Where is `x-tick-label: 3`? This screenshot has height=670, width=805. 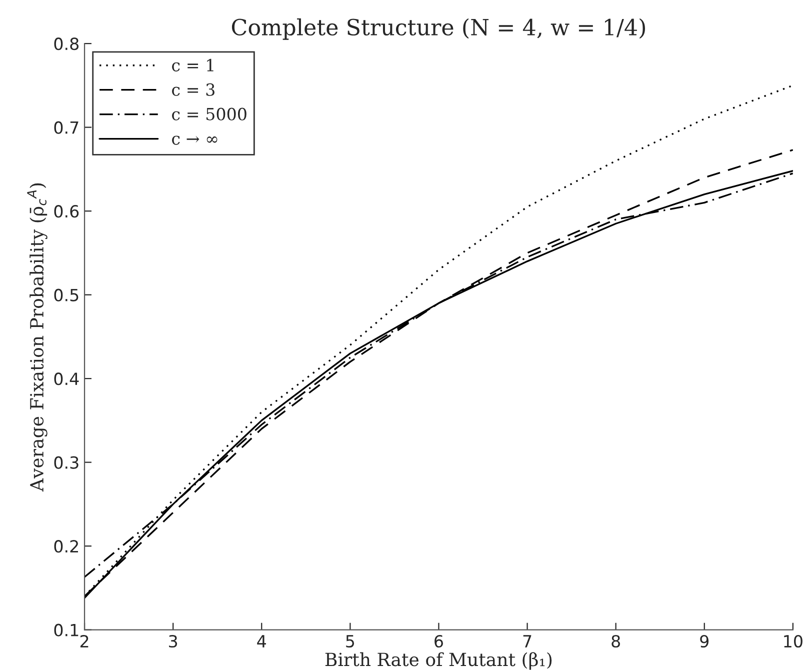 x-tick-label: 3 is located at coordinates (173, 641).